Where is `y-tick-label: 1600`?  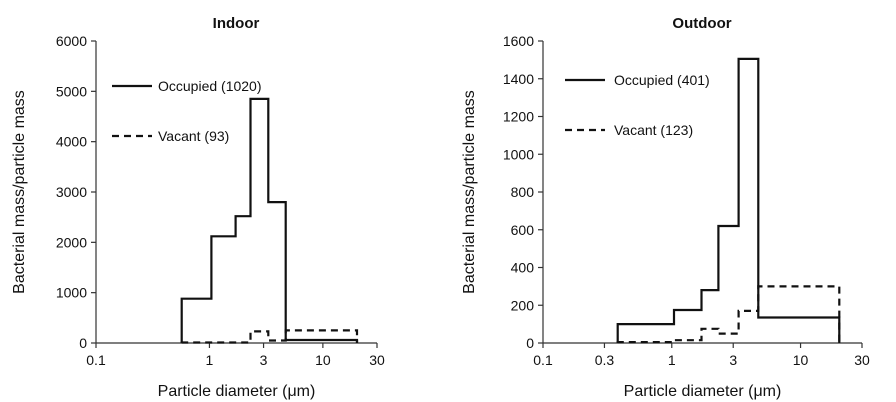 y-tick-label: 1600 is located at coordinates (518, 41).